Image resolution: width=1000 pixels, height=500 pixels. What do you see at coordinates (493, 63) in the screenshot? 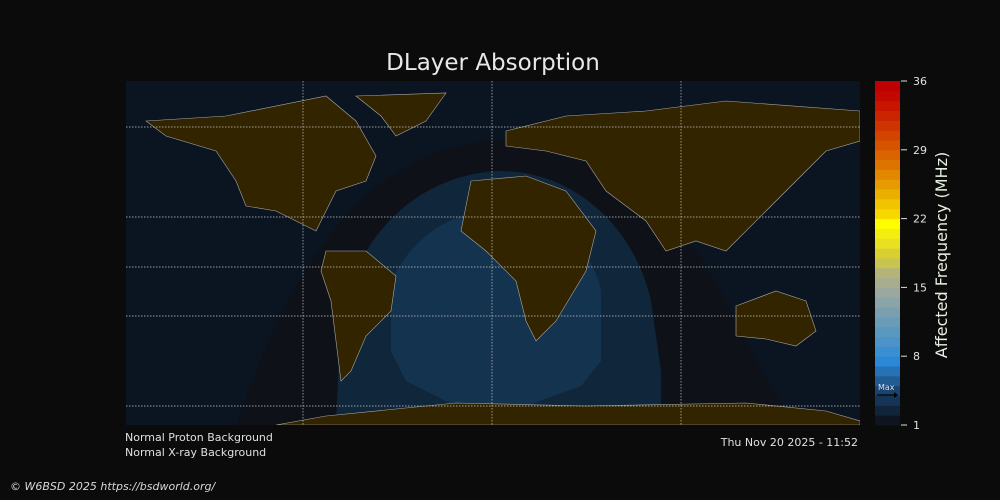
I see `chart-title: DLayer Absorption` at bounding box center [493, 63].